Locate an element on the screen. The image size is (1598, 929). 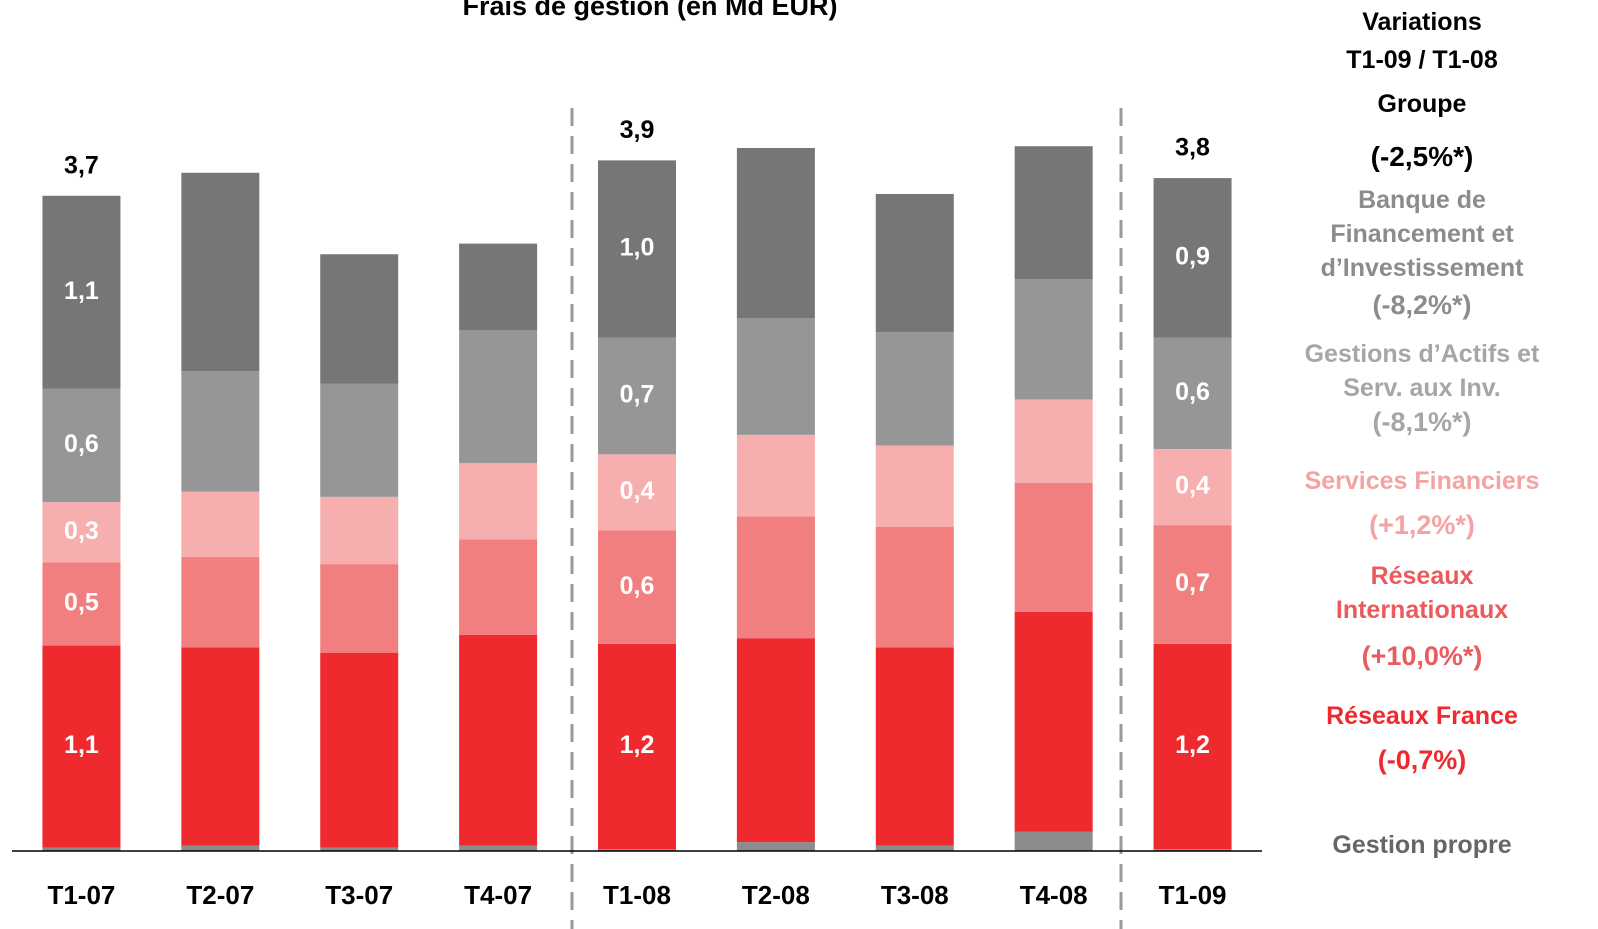
x-tick-label: T1-07 is located at coordinates (81, 895).